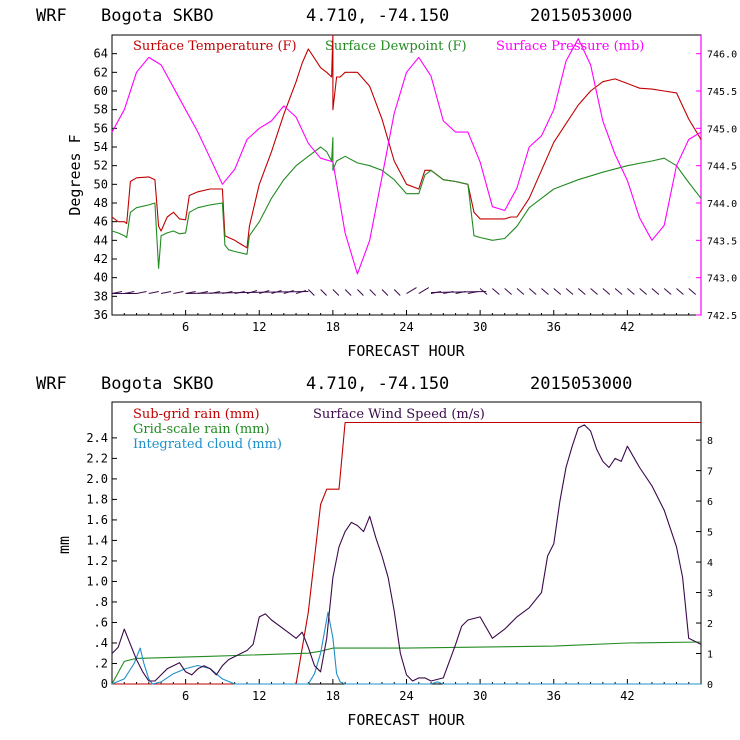  Describe the element at coordinates (215, 46) in the screenshot. I see `legend-temperature: Surface Temperature (F)` at that location.